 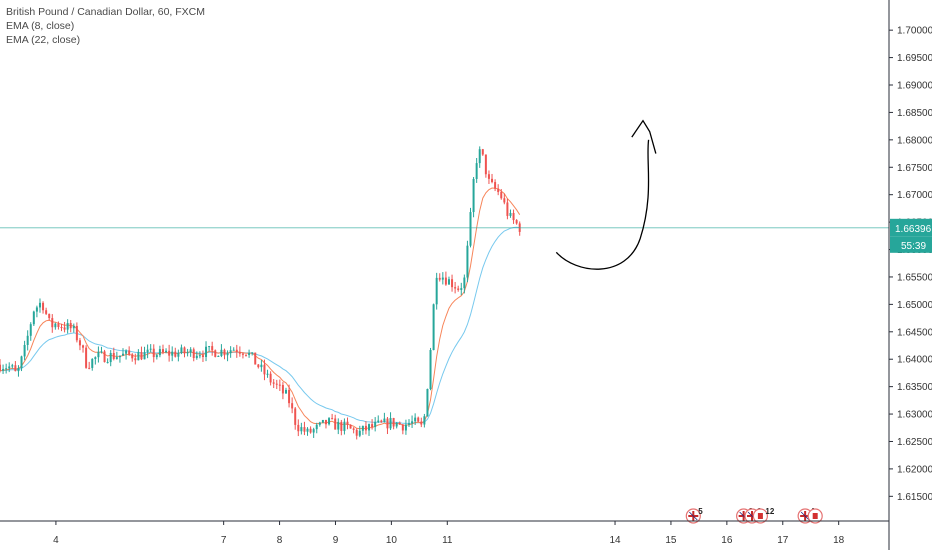 I want to click on last-price-label: 1.66396 55:39, so click(x=911, y=235).